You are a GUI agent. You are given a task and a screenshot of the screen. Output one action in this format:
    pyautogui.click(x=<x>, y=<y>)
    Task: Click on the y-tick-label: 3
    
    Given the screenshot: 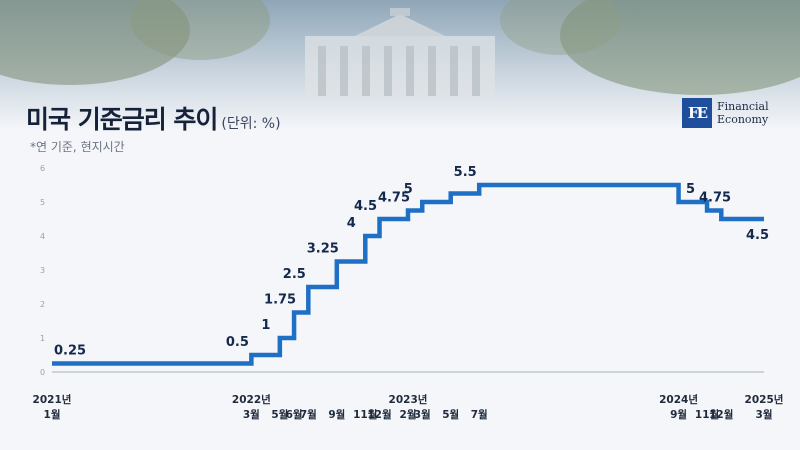 What is the action you would take?
    pyautogui.click(x=42, y=270)
    